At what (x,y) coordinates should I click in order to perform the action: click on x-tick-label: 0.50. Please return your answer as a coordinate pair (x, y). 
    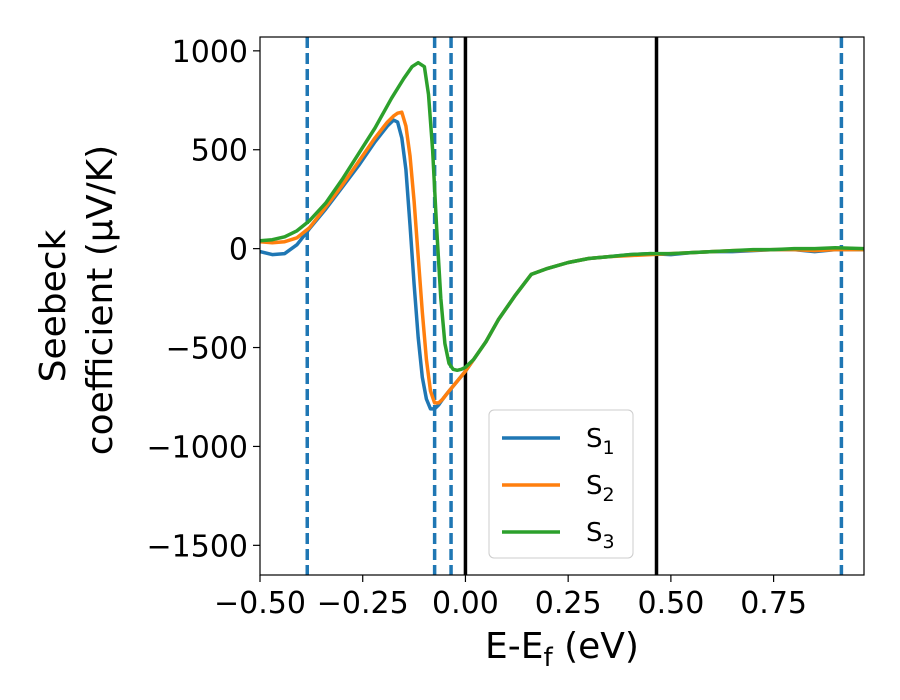
    Looking at the image, I should click on (670, 603).